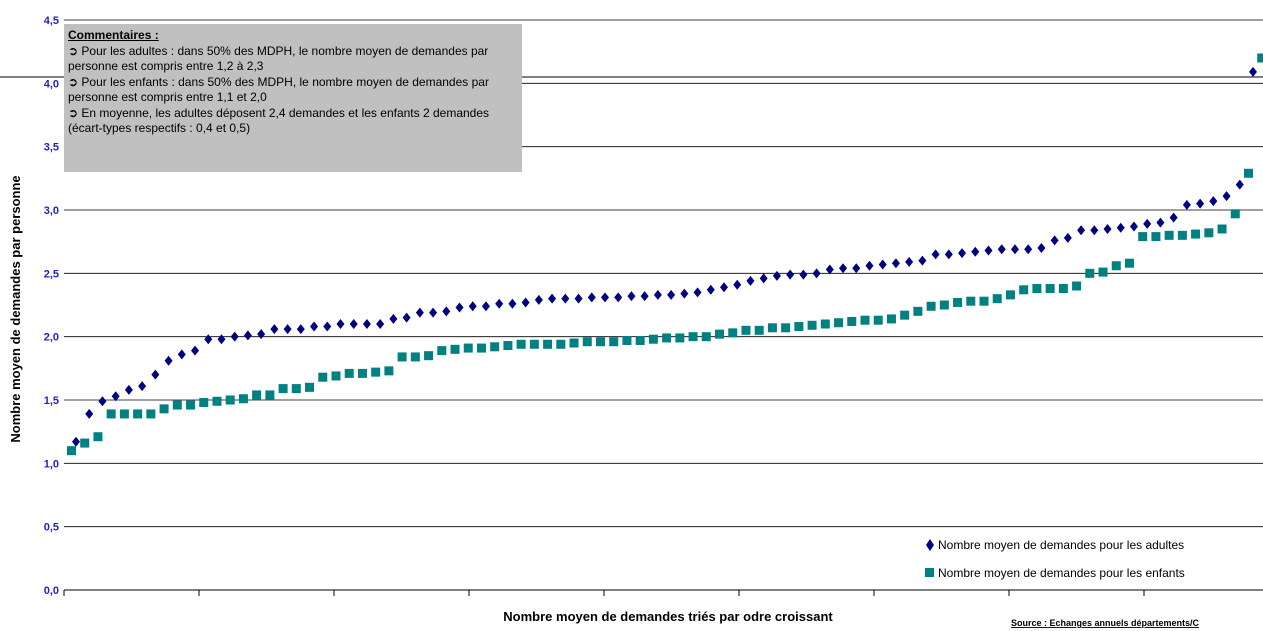  I want to click on y-tick-labels: 0,0 0,5 1,0 1,5 2,0 2,5 3,0 3,5 4,0 4,5, so click(51, 306).